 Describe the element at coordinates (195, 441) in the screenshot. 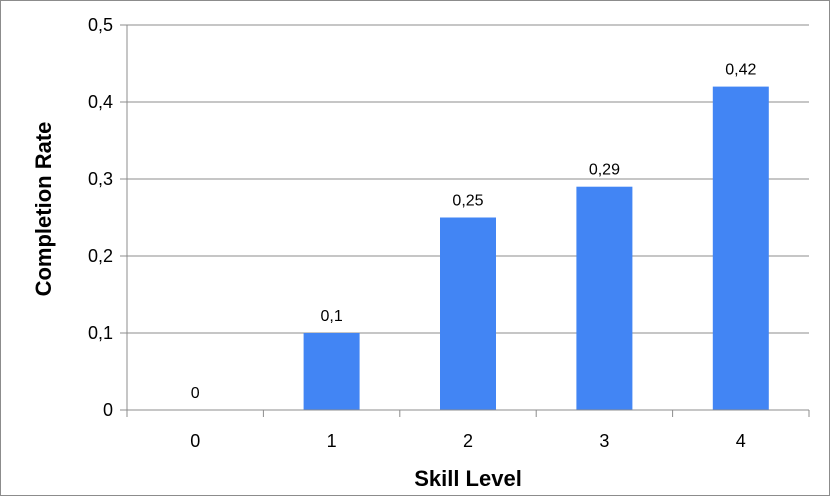

I see `x-tick-label-0: 0` at that location.